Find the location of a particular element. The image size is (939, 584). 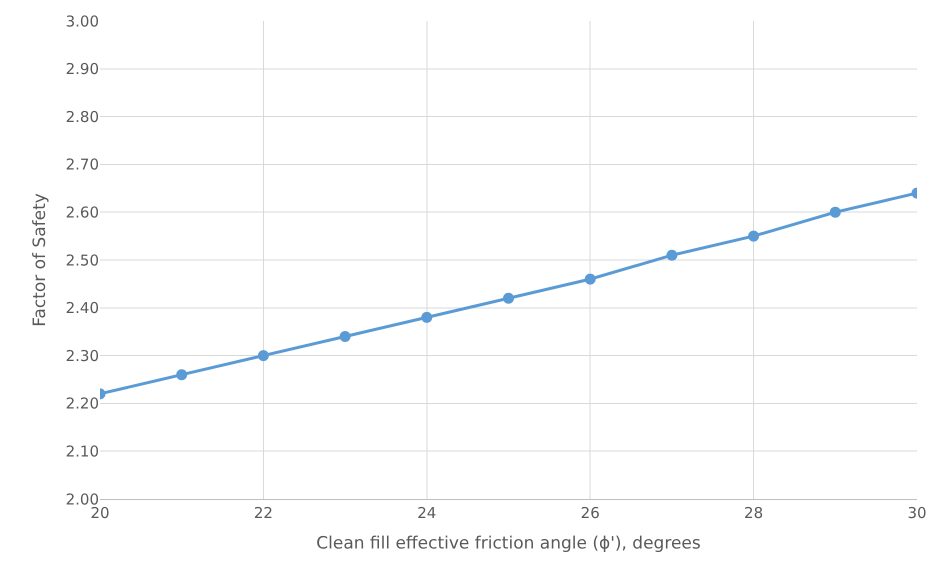

x-tick-label: 22 is located at coordinates (263, 513).